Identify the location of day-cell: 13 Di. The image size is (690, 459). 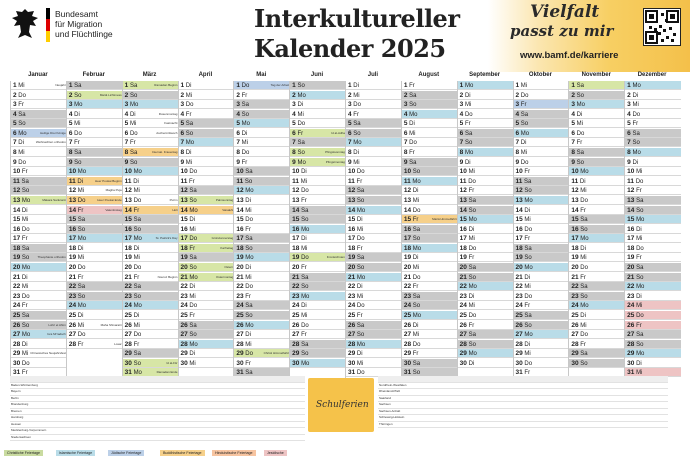
(262, 200).